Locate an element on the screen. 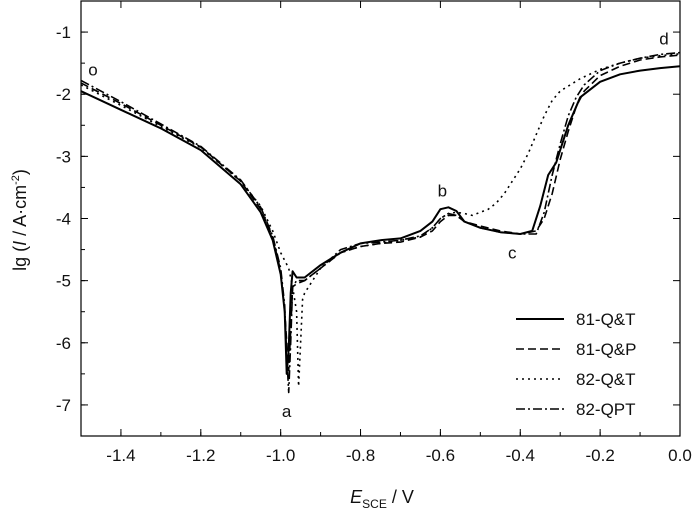 The height and width of the screenshot is (515, 700). y-tick-label: -5 is located at coordinates (63, 281).